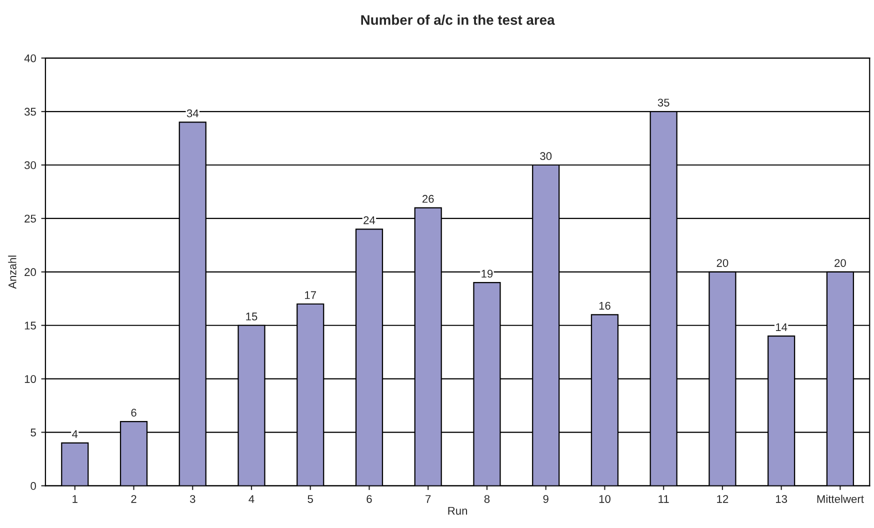 The width and height of the screenshot is (874, 528). What do you see at coordinates (782, 499) in the screenshot?
I see `x-tick-label: 13` at bounding box center [782, 499].